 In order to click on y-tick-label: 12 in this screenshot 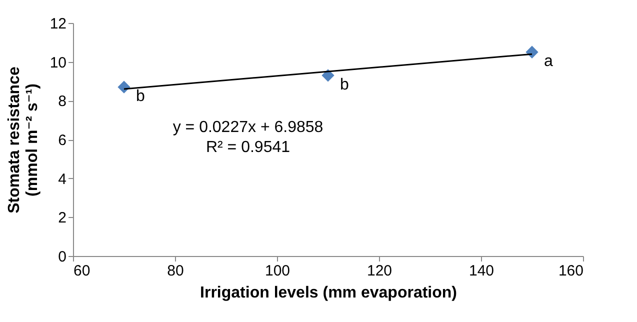, I will do `click(58, 24)`.